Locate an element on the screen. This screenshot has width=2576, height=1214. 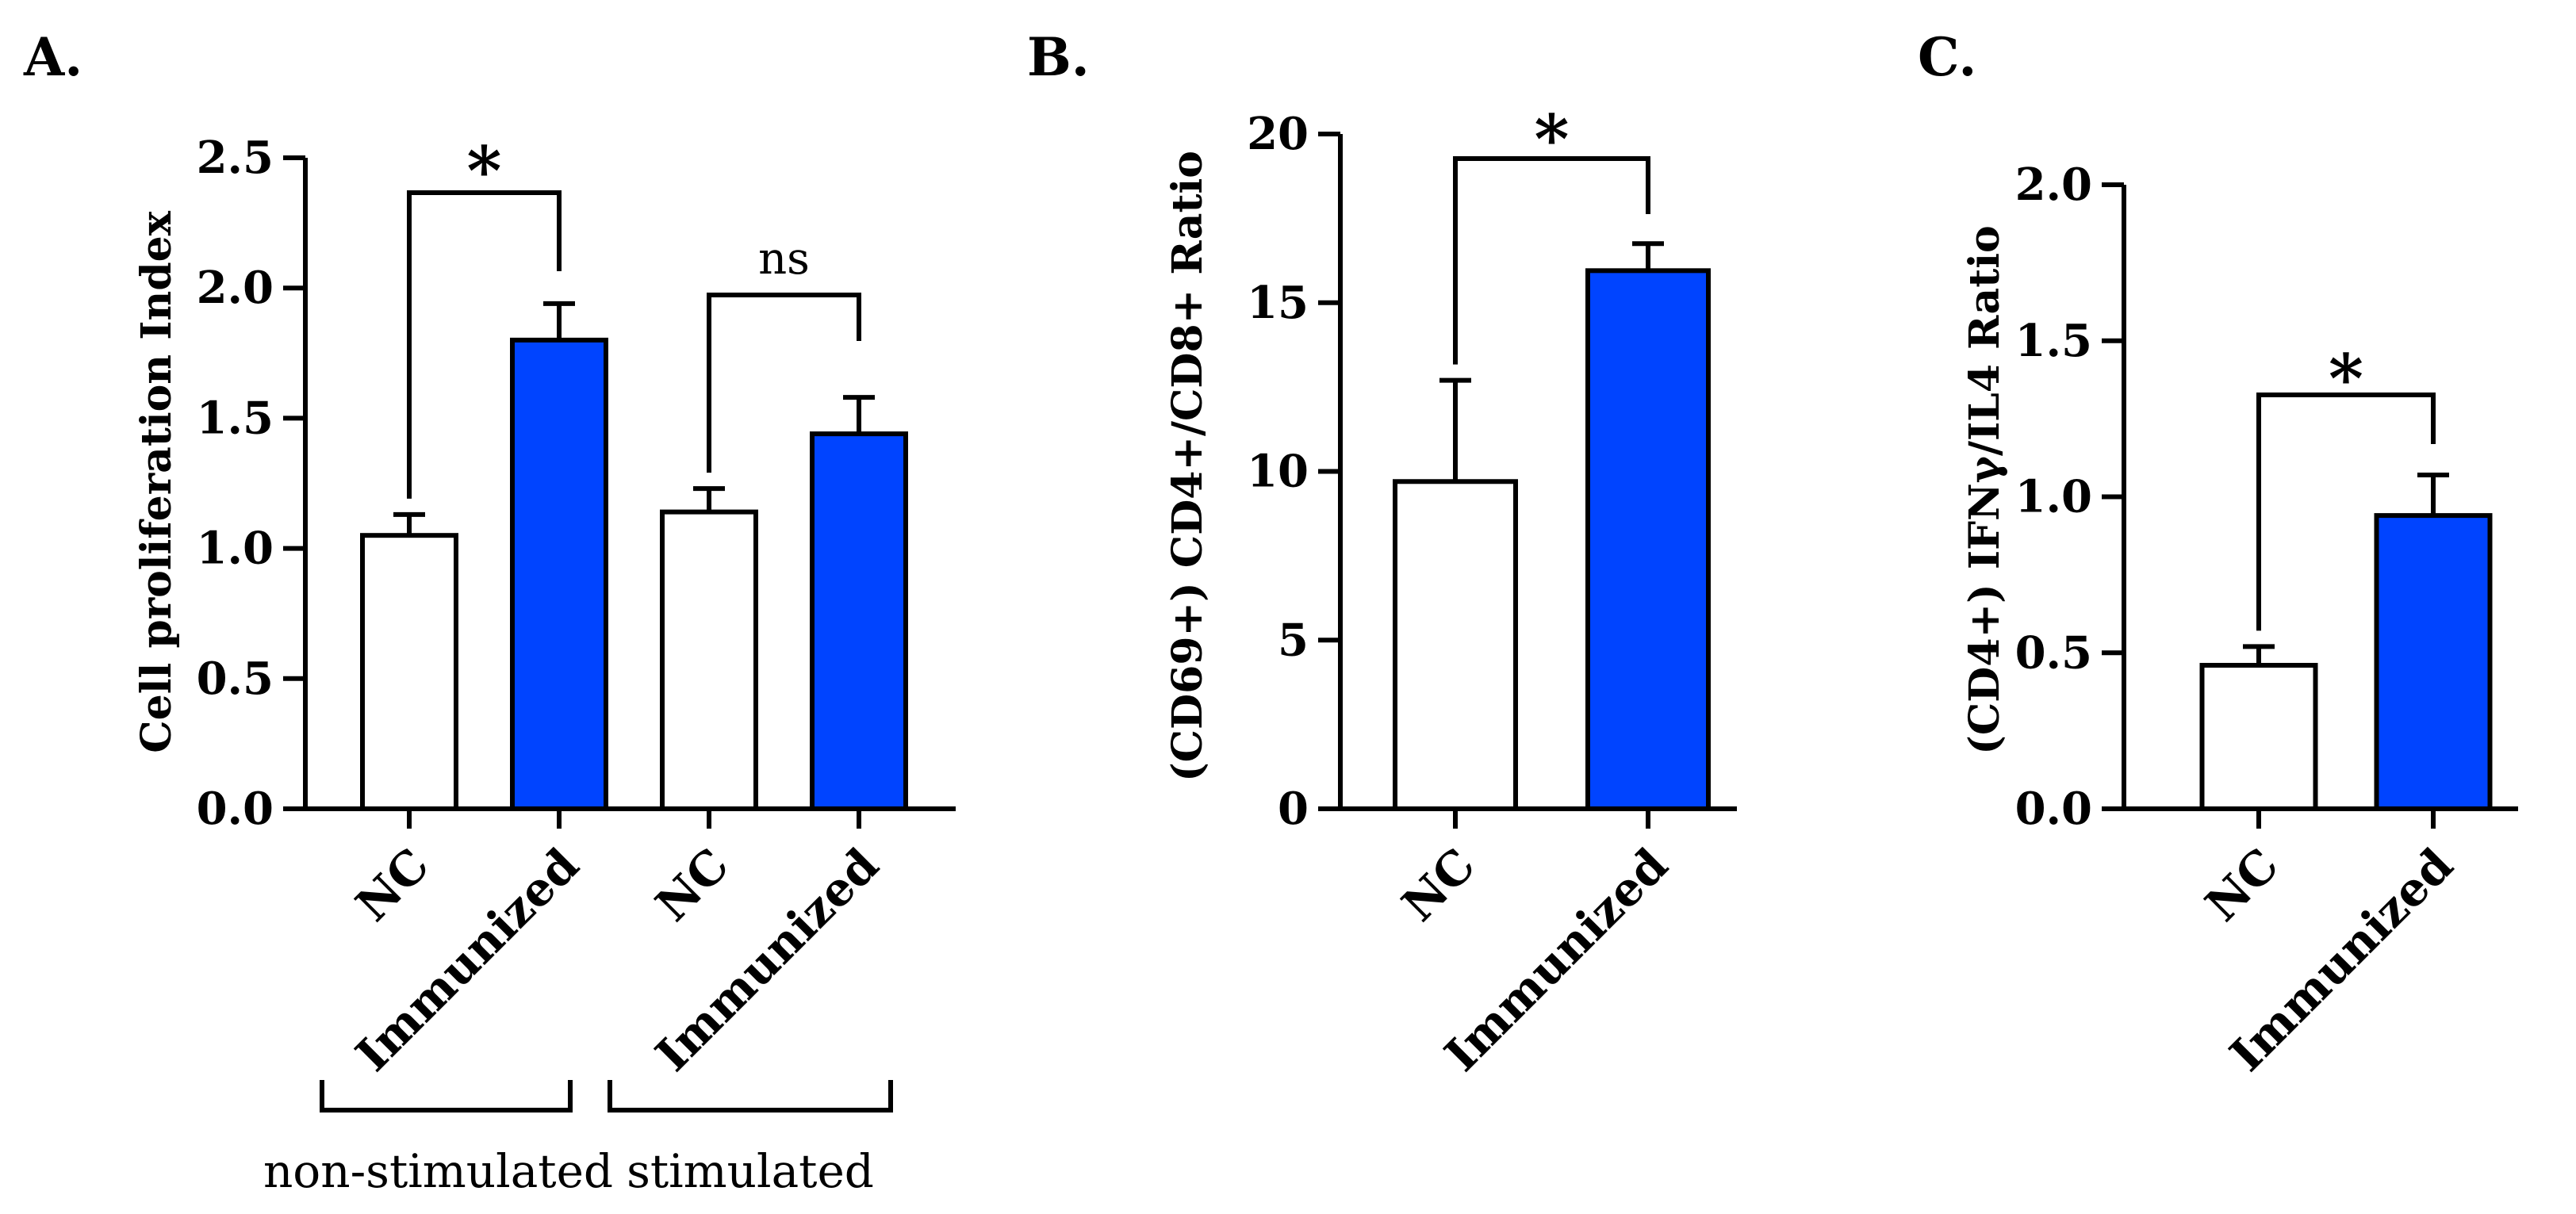
panel-2-significance-star: * is located at coordinates (2346, 378).